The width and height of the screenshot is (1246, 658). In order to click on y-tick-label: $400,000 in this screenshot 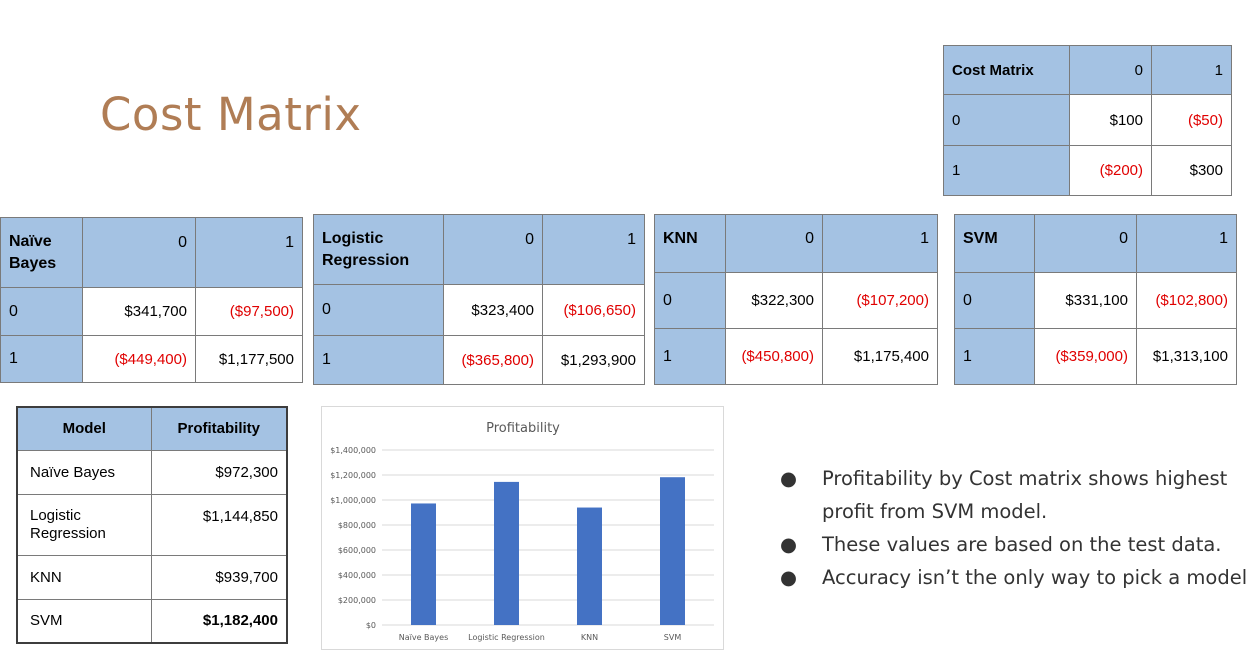, I will do `click(357, 575)`.